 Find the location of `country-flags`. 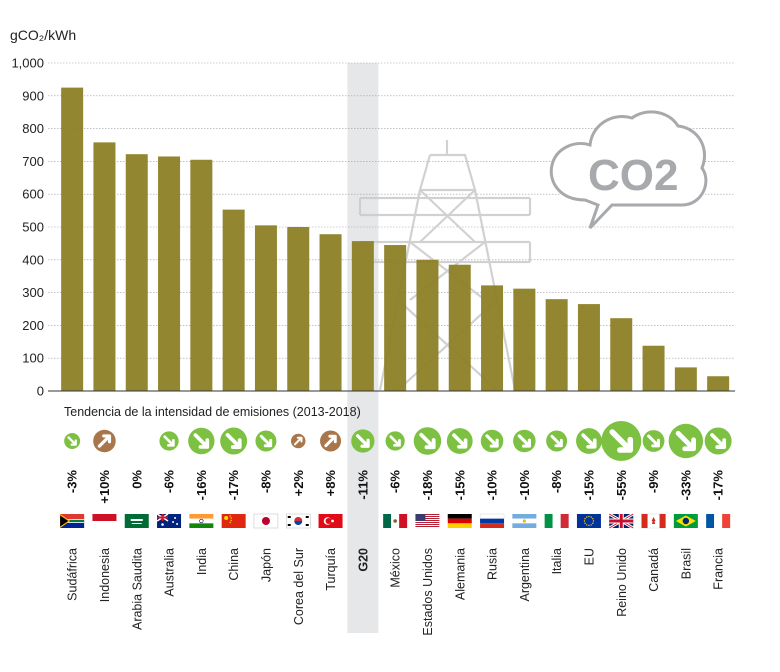

country-flags is located at coordinates (395, 521).